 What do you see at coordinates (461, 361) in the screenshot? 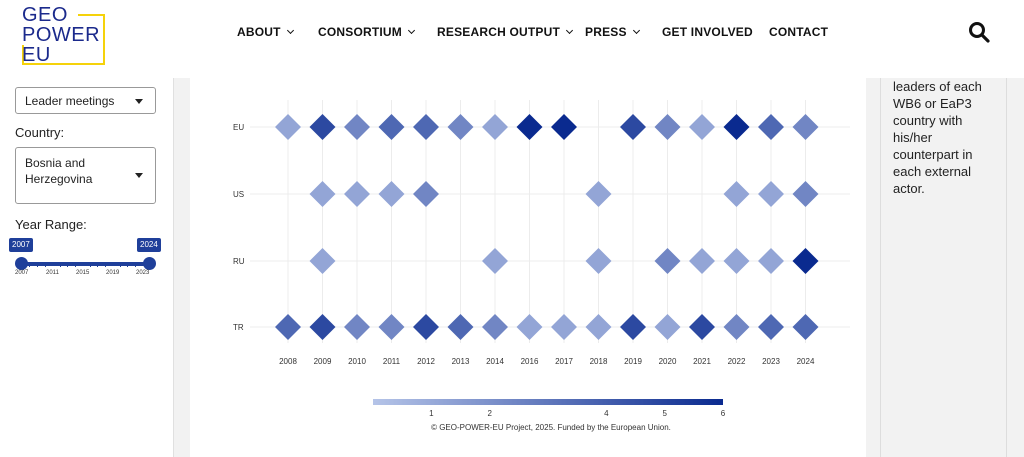
I see `x-tick-label: 2013` at bounding box center [461, 361].